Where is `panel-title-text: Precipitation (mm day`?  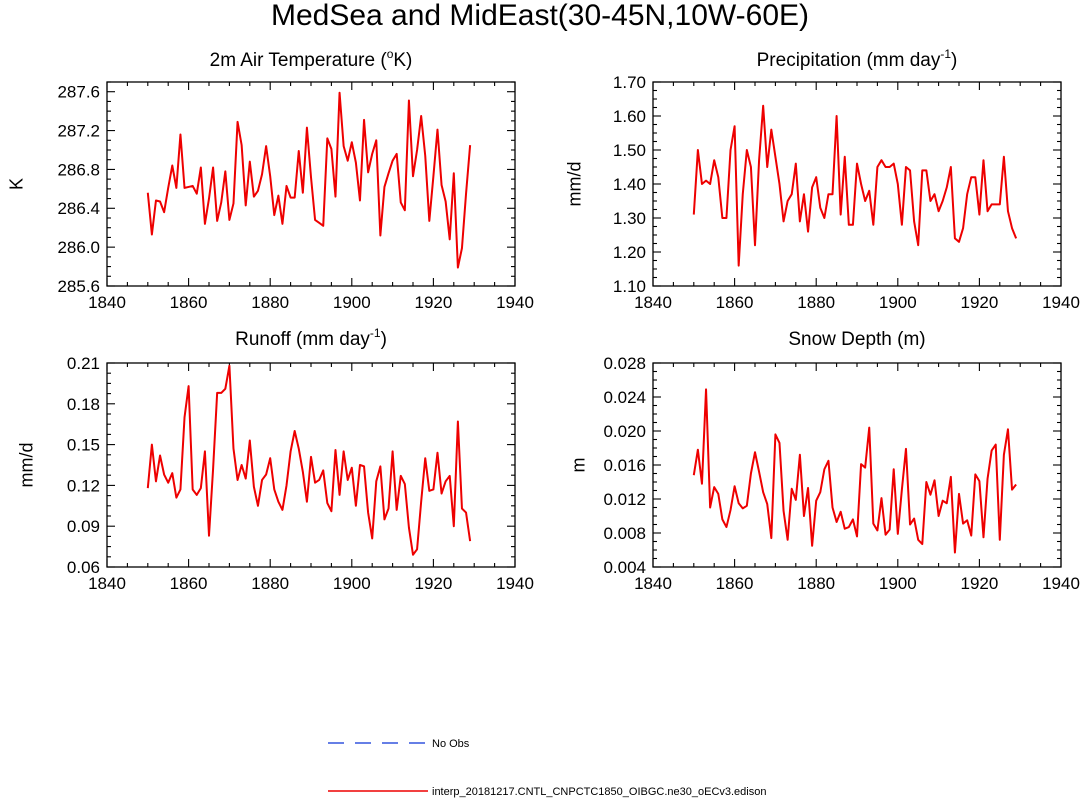
panel-title-text: Precipitation (mm day is located at coordinates (849, 60).